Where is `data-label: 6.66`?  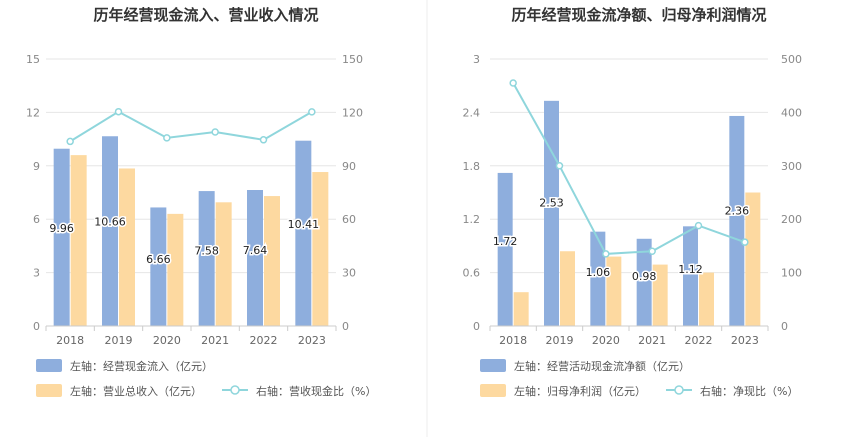 data-label: 6.66 is located at coordinates (158, 259).